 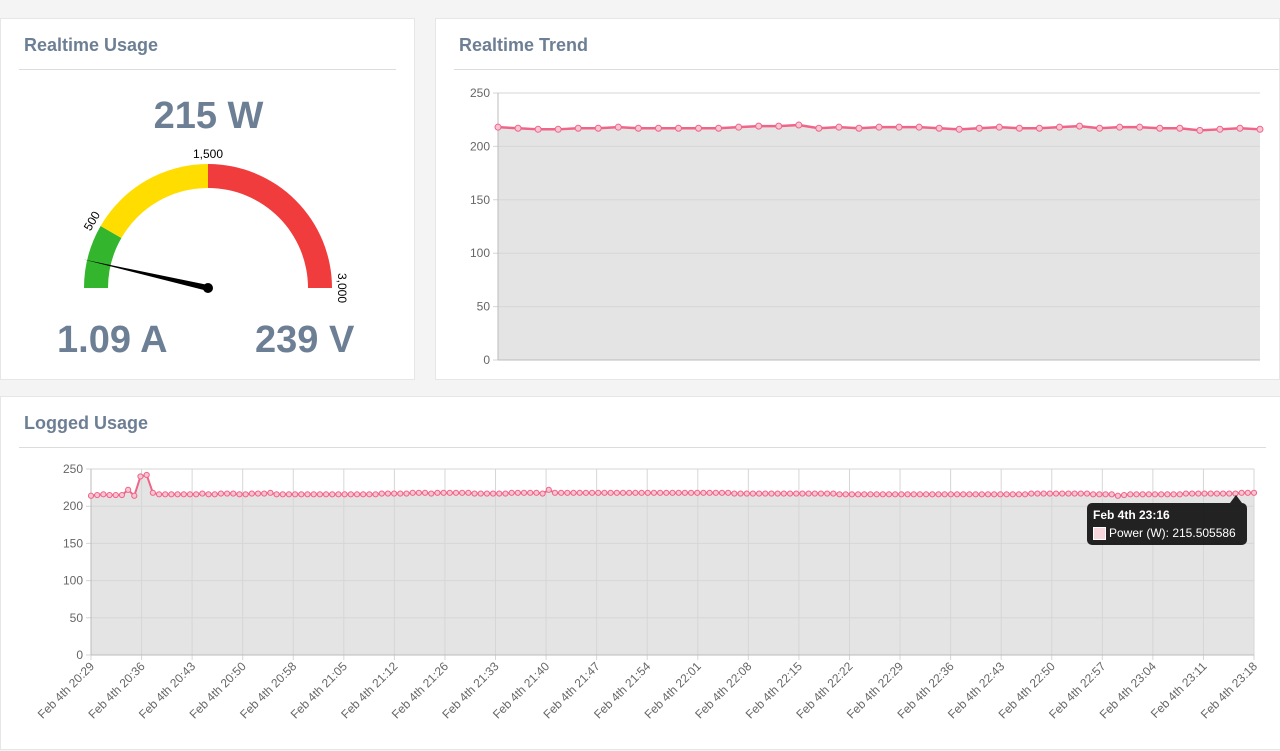 What do you see at coordinates (642, 447) in the screenshot?
I see `panel-divider` at bounding box center [642, 447].